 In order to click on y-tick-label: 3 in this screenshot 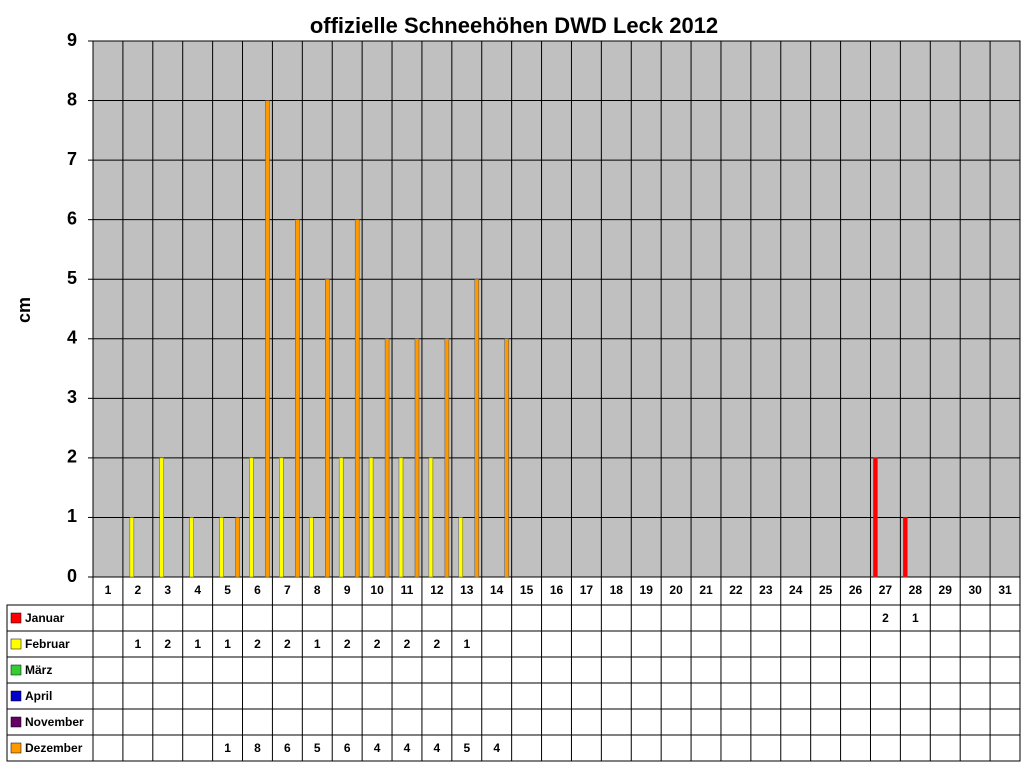, I will do `click(72, 397)`.